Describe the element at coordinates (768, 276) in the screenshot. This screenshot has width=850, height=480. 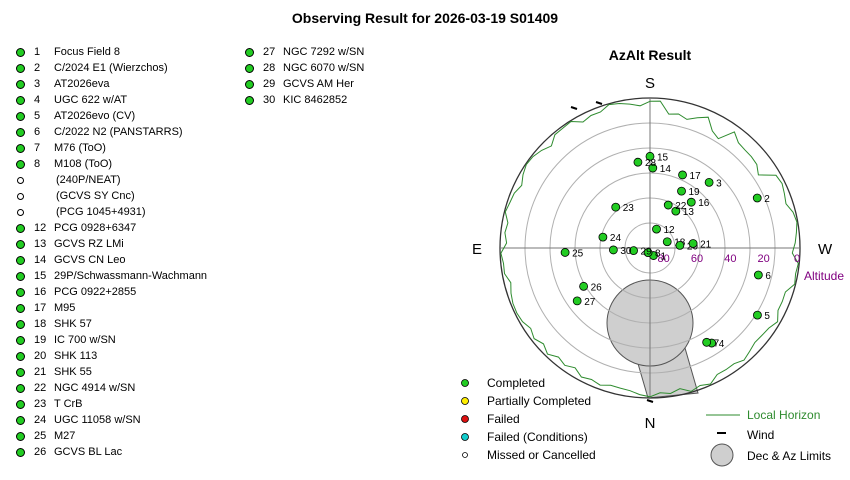
I see `target-marker-label: 6` at that location.